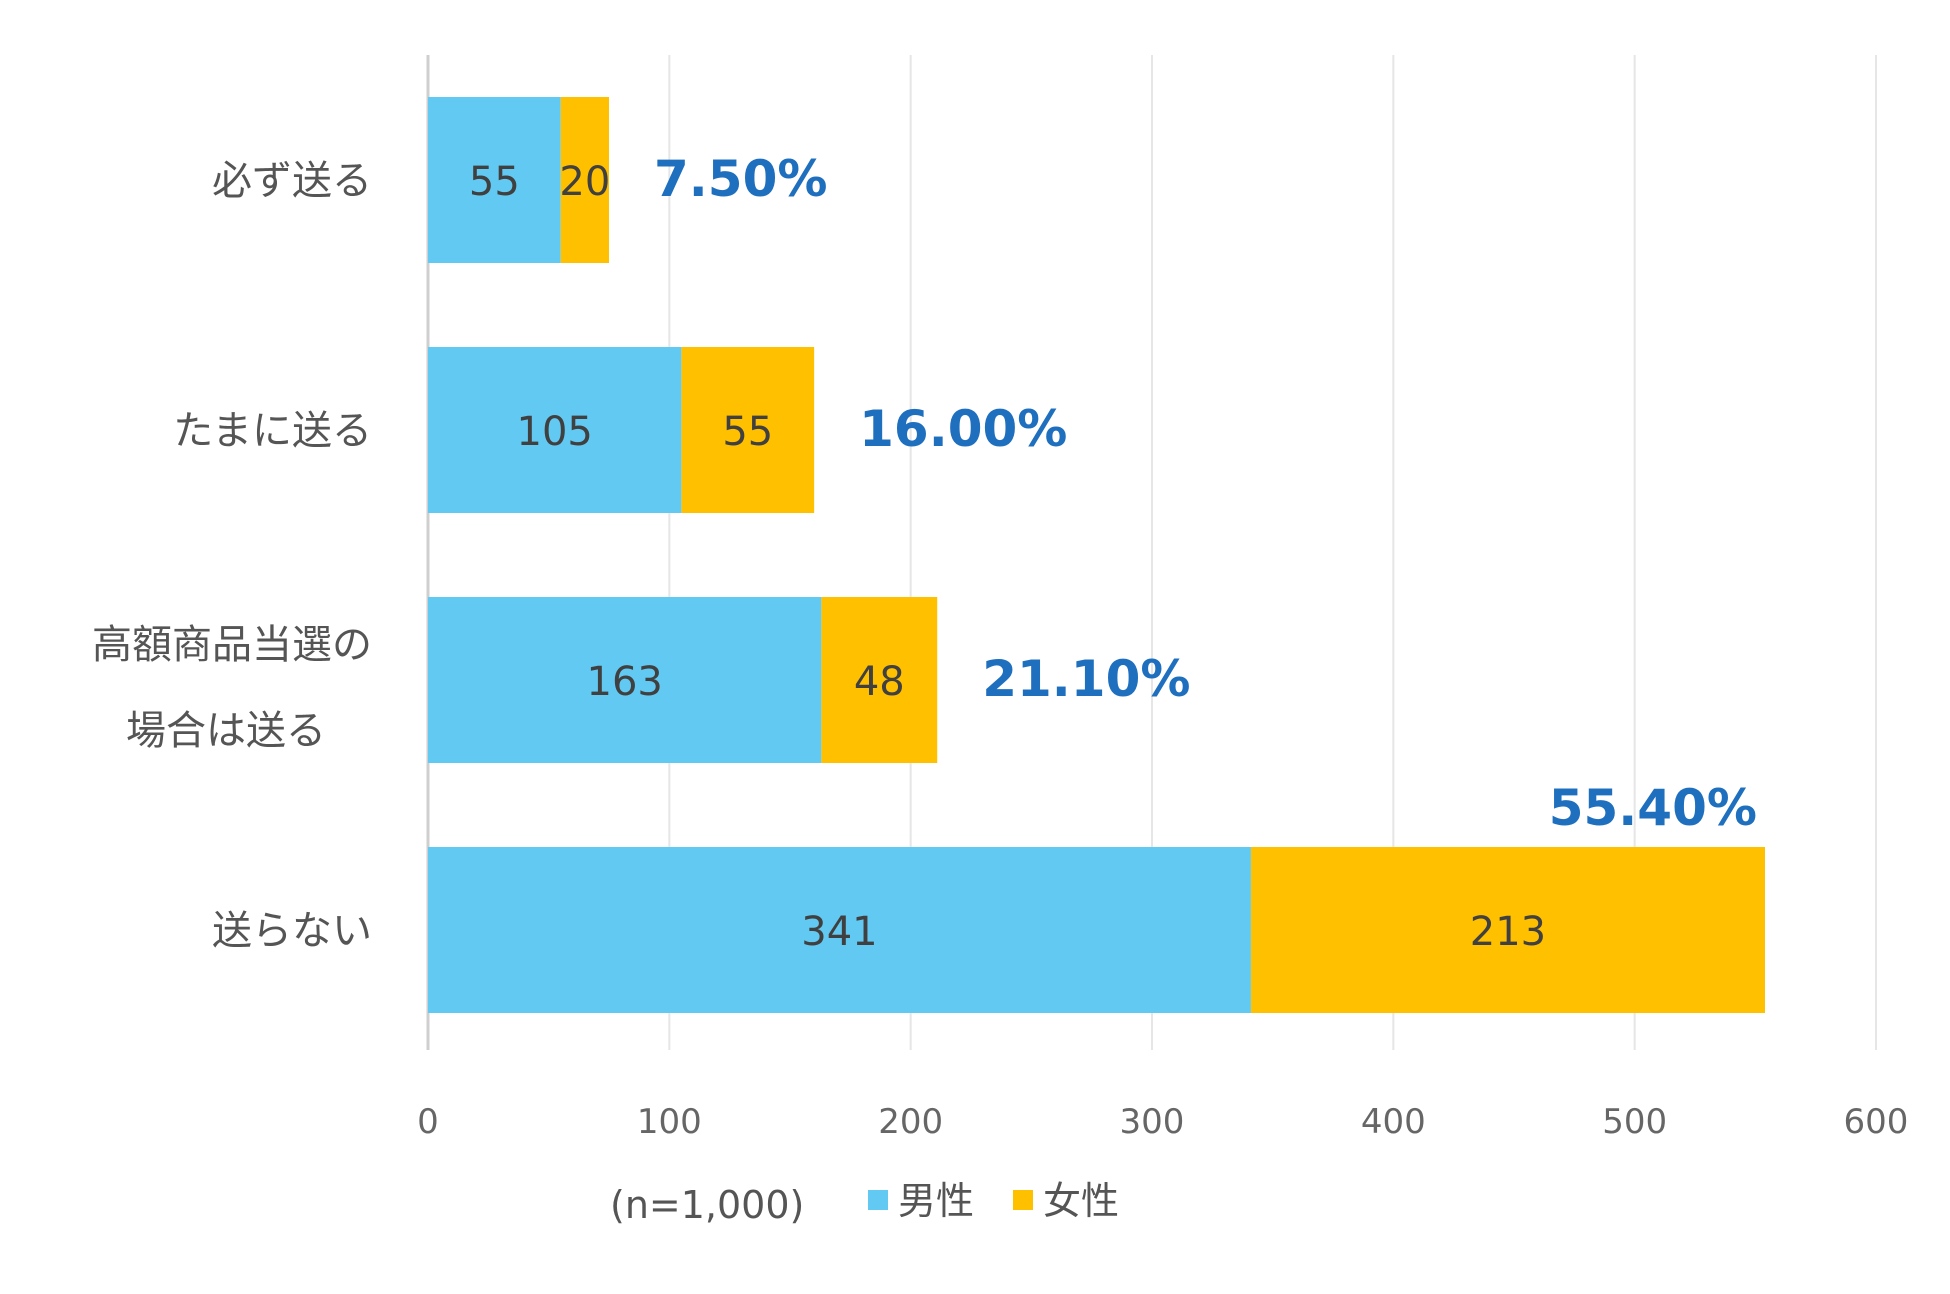 This screenshot has width=1950, height=1294. I want to click on bar-value-label: 213, so click(1508, 932).